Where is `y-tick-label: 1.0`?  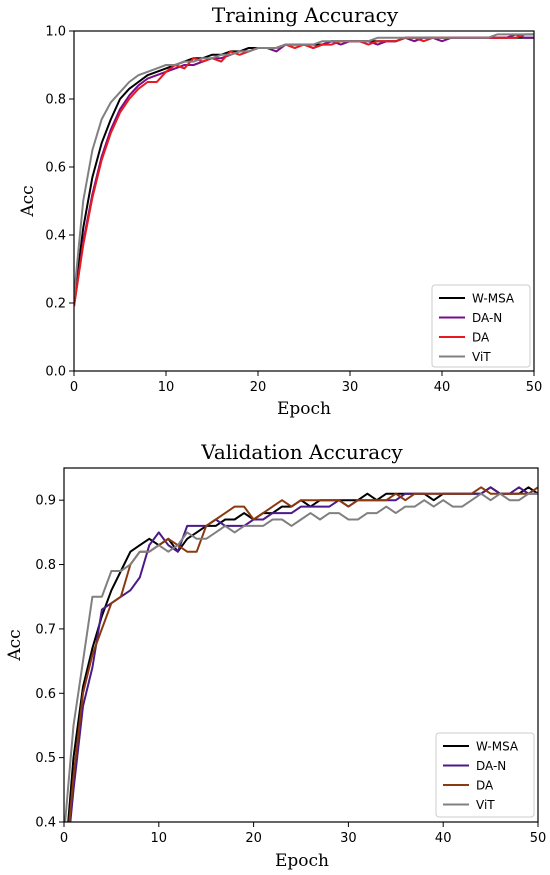 y-tick-label: 1.0 is located at coordinates (55, 32).